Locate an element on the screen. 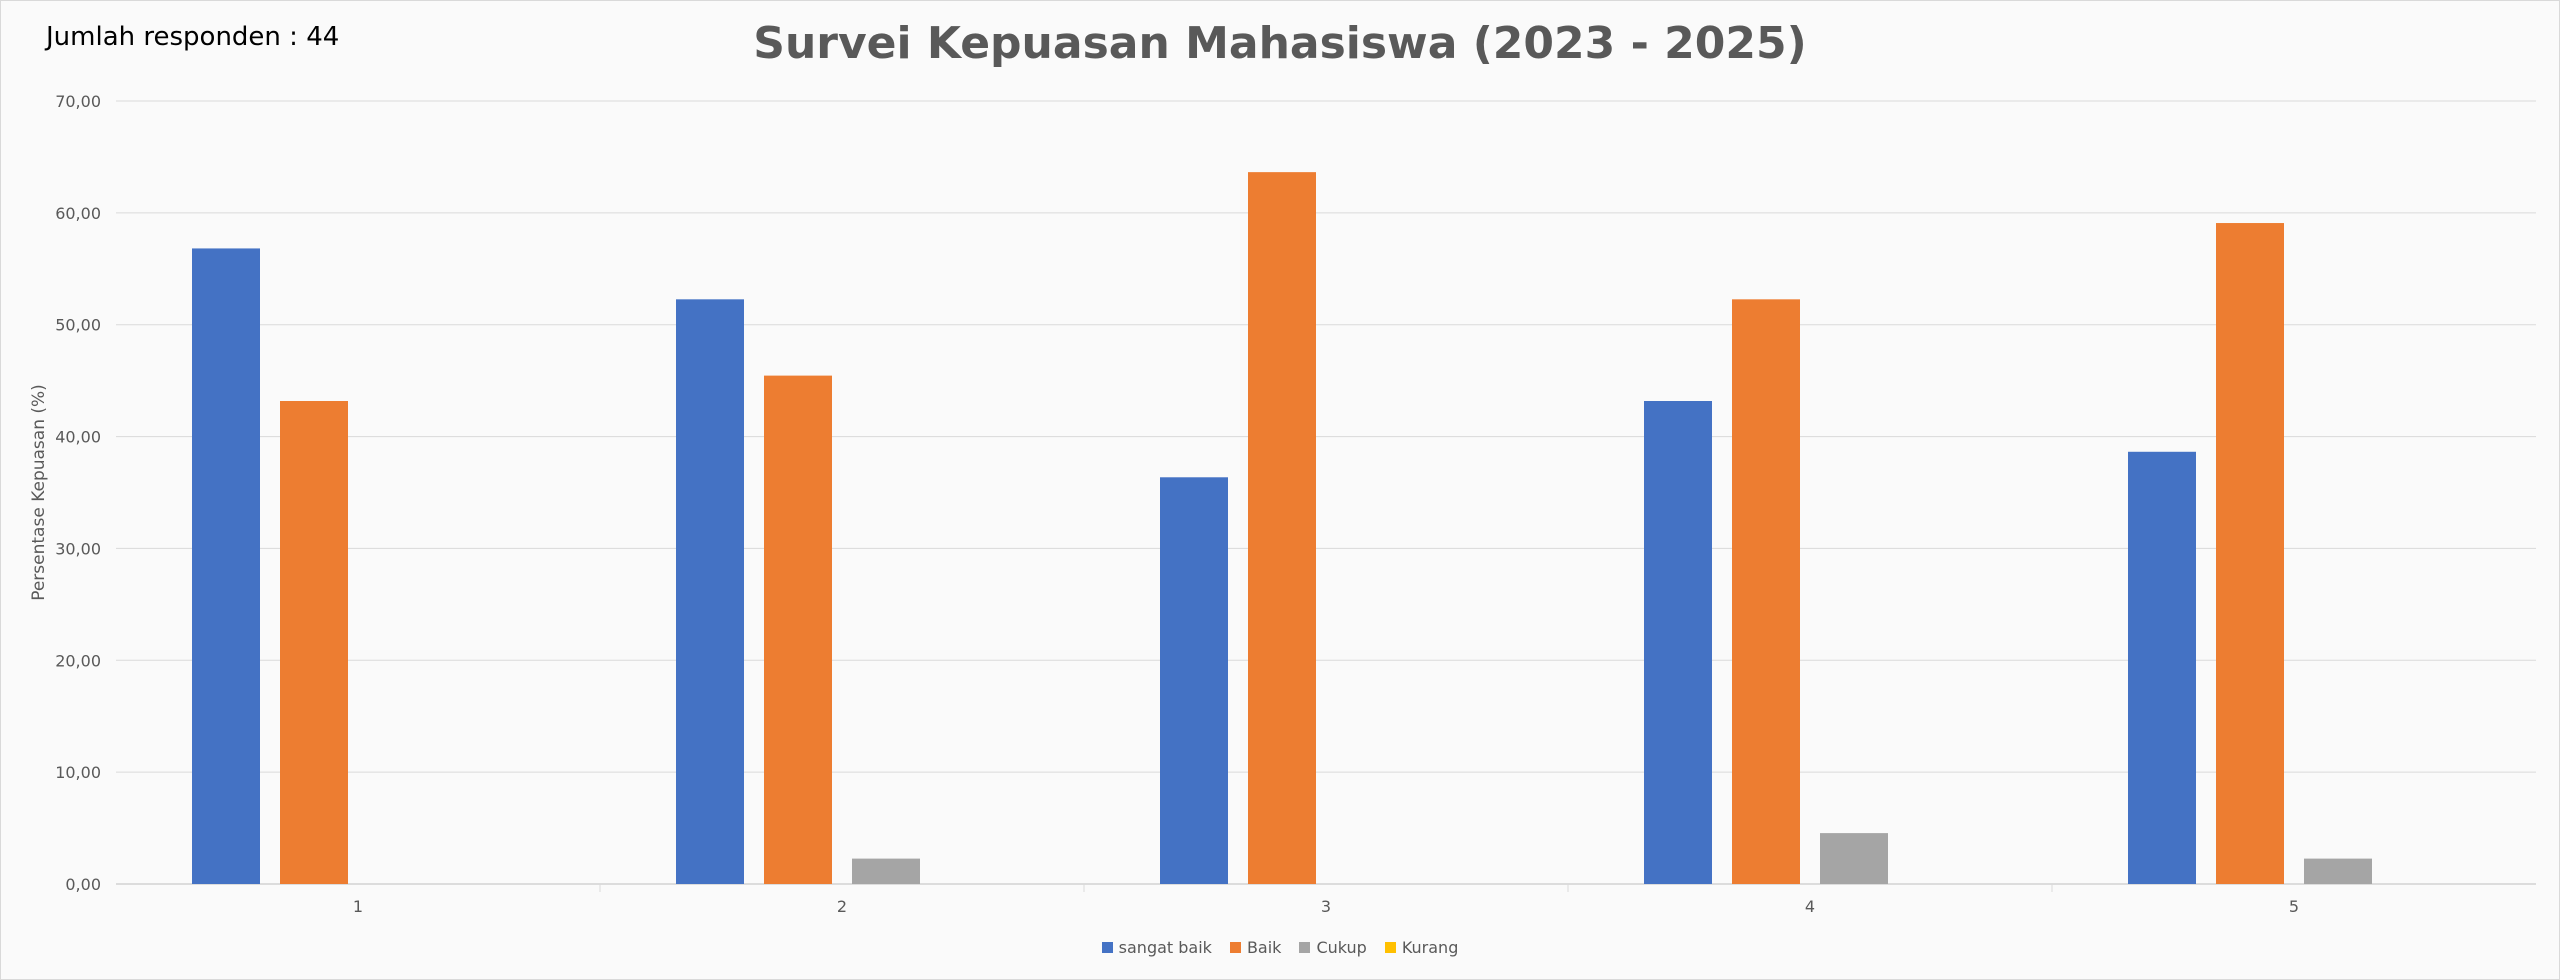 The image size is (2560, 980). y-tick-label: 40,00 is located at coordinates (78, 437).